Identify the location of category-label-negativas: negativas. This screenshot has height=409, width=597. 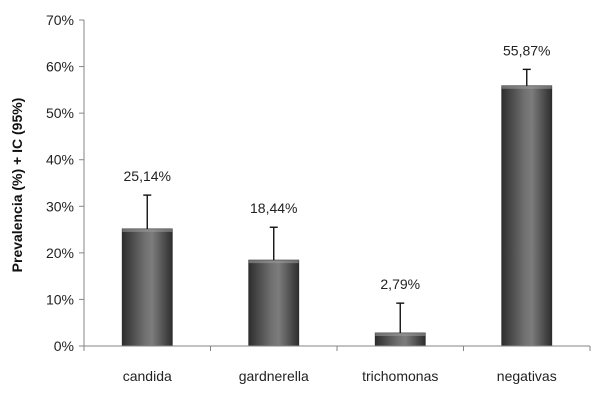
(527, 376).